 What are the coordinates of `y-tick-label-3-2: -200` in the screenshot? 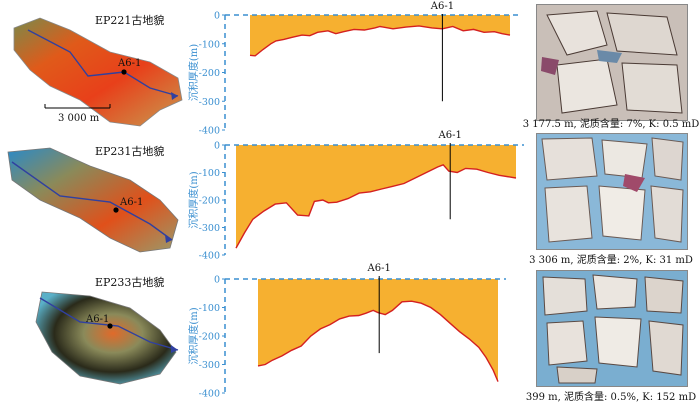 It's located at (209, 337).